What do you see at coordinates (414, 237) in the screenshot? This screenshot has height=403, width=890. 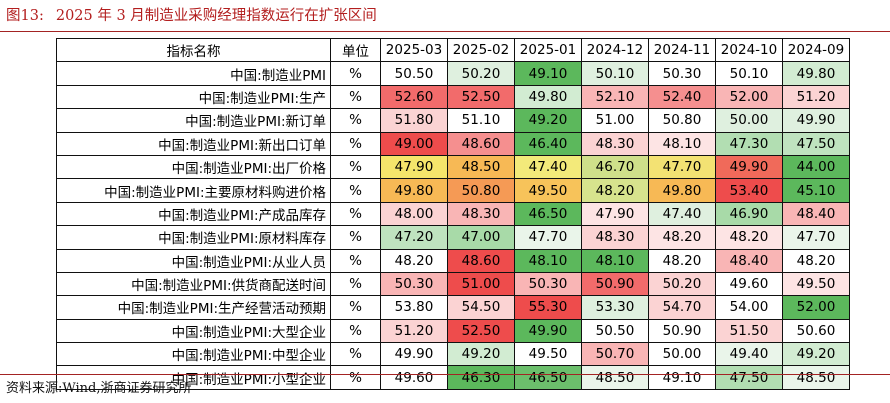 I see `value-cell: 47.20` at bounding box center [414, 237].